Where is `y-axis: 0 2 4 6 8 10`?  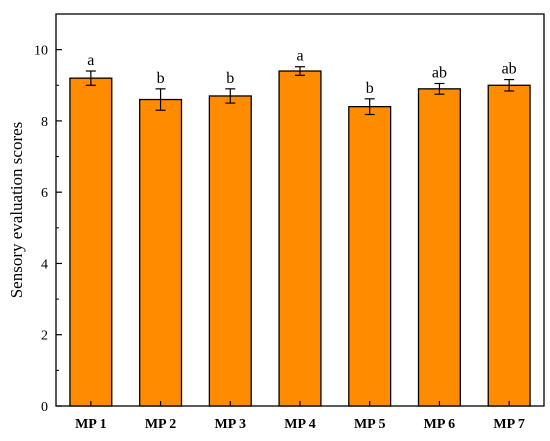 y-axis: 0 2 4 6 8 10 is located at coordinates (48, 229).